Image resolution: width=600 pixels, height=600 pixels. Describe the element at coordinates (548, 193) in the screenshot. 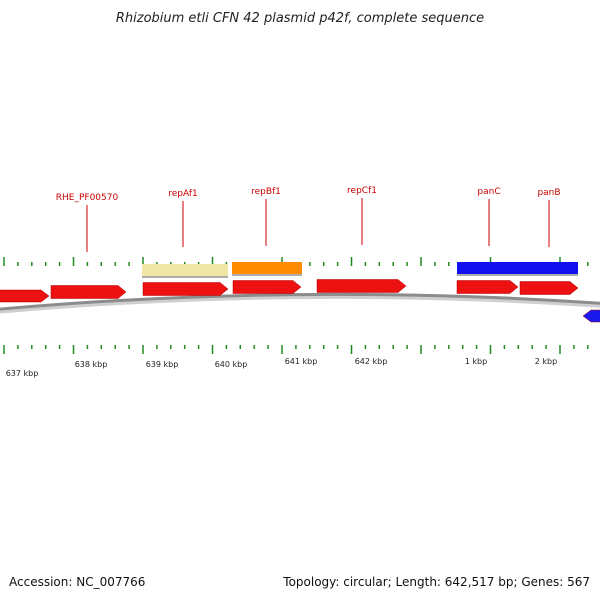

I see `gene-label-panB: panB` at that location.